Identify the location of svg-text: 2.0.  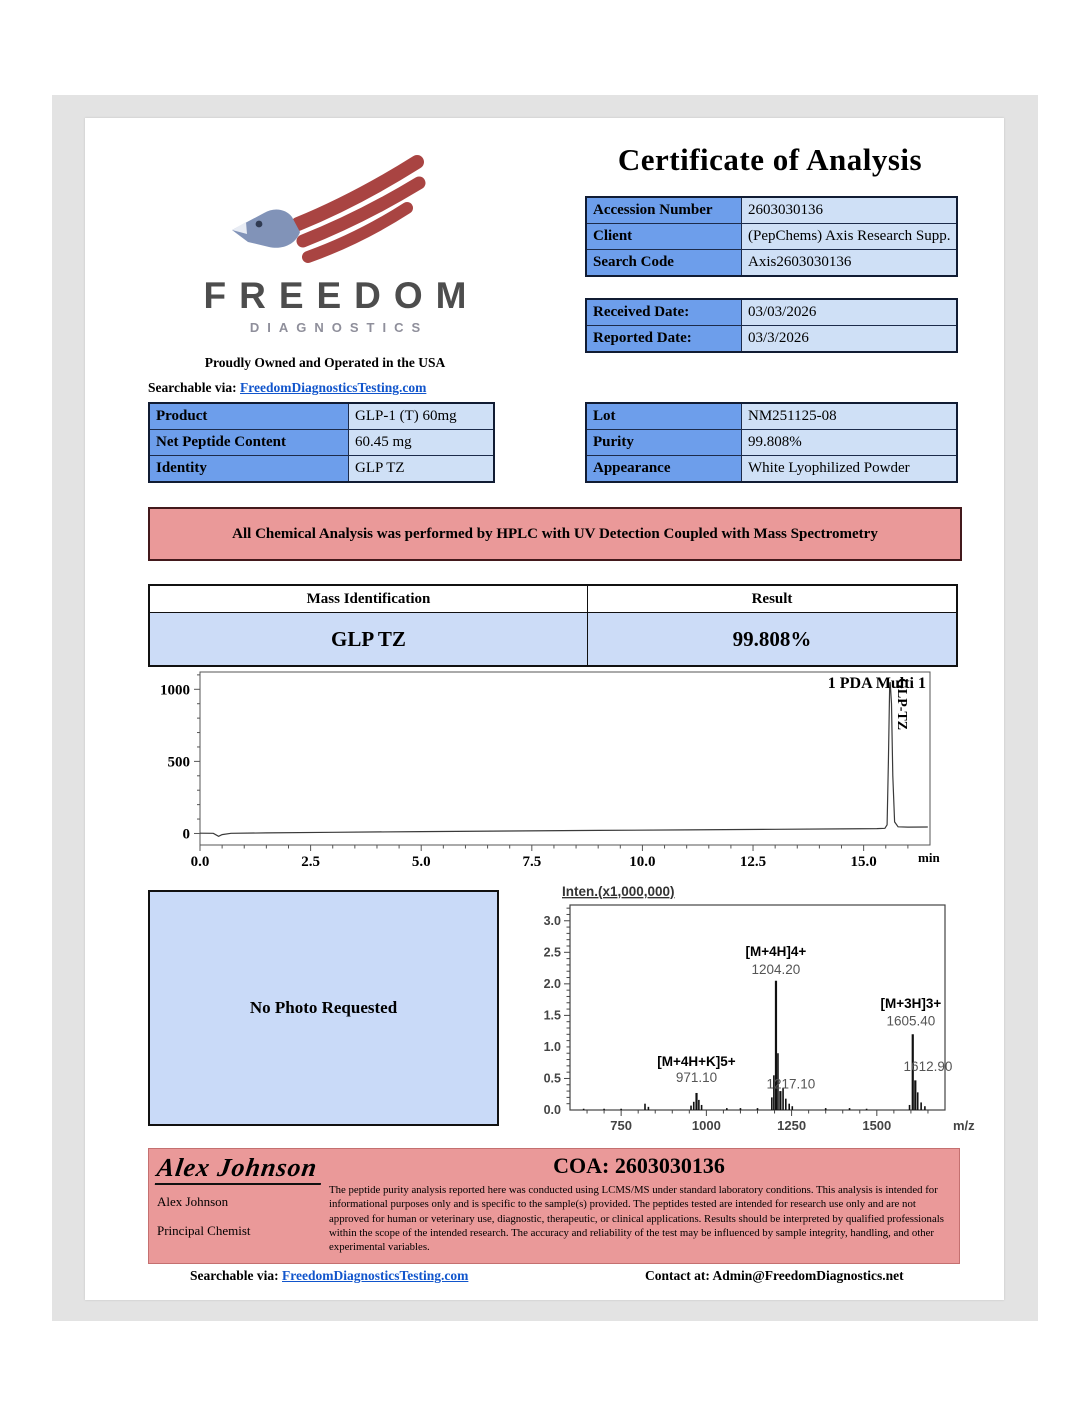
(552, 984).